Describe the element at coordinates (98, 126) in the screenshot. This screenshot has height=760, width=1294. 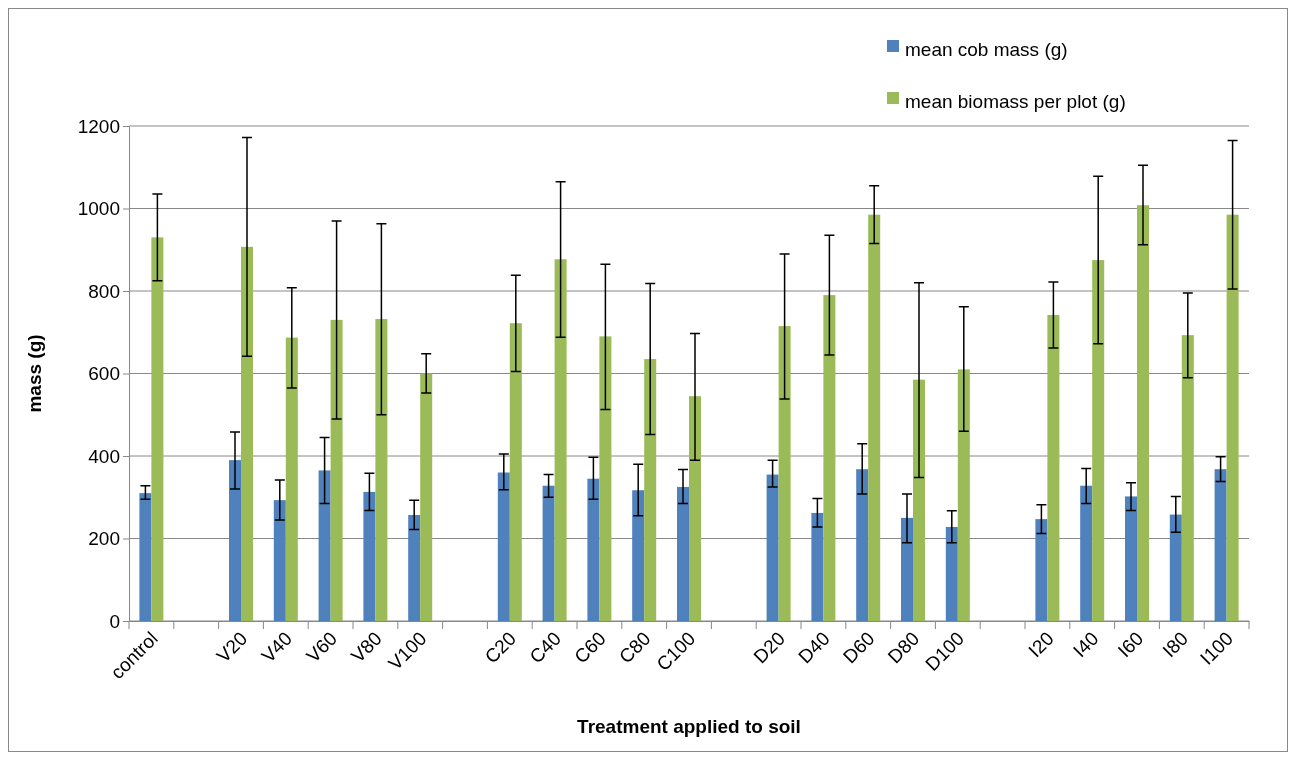
I see `y-tick-label: 1200` at that location.